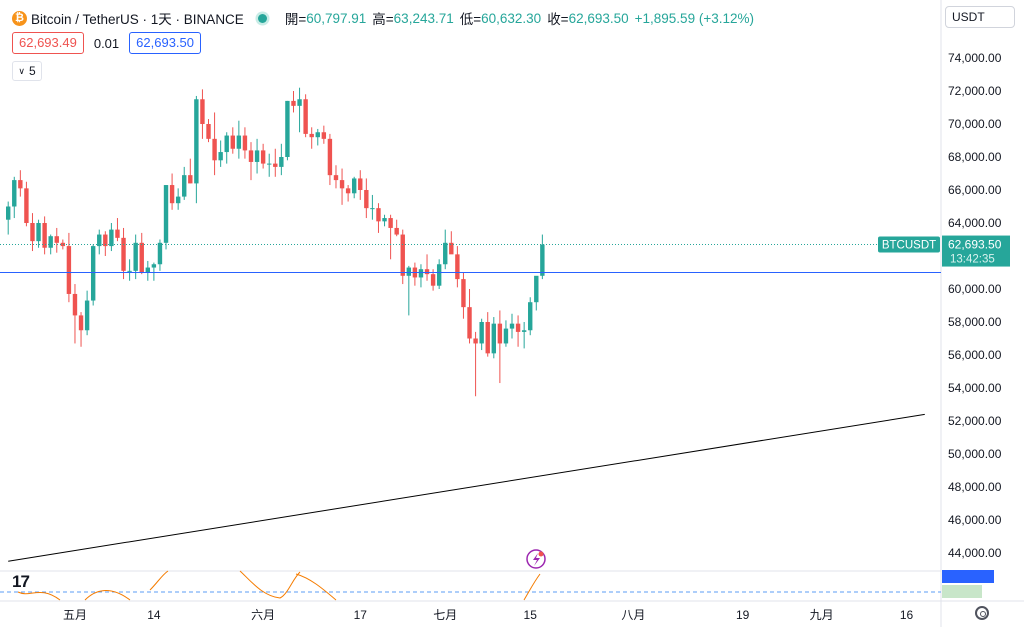 The image size is (1024, 627). Describe the element at coordinates (907, 615) in the screenshot. I see `time-tick-label: 16` at that location.